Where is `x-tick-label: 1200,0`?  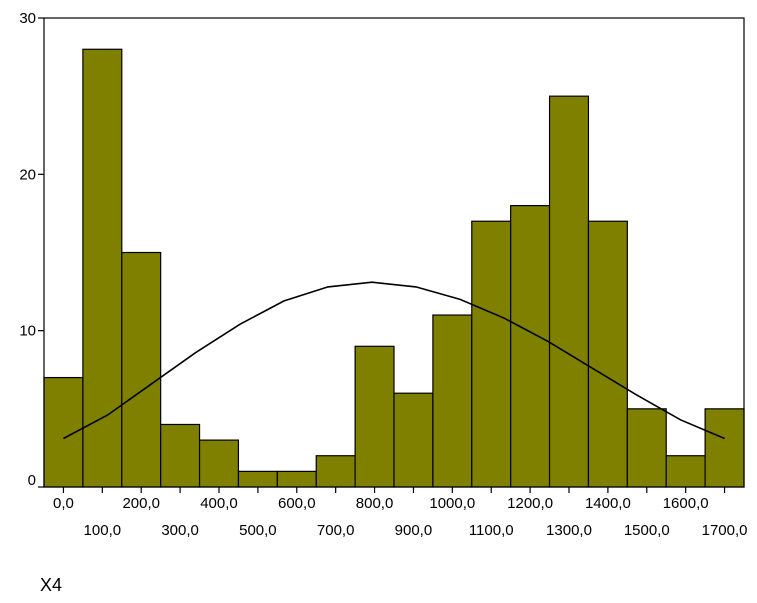 x-tick-label: 1200,0 is located at coordinates (530, 503).